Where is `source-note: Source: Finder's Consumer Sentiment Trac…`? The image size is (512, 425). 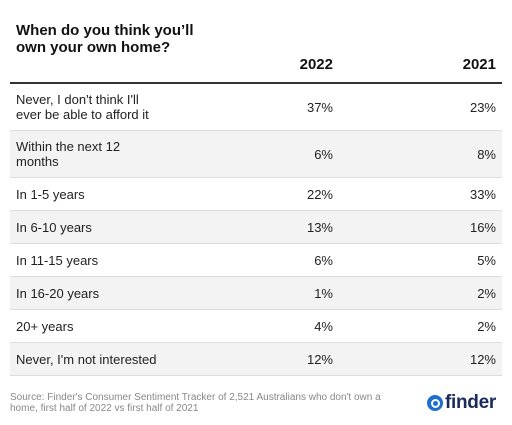 source-note: Source: Finder's Consumer Sentiment Trac… is located at coordinates (195, 403).